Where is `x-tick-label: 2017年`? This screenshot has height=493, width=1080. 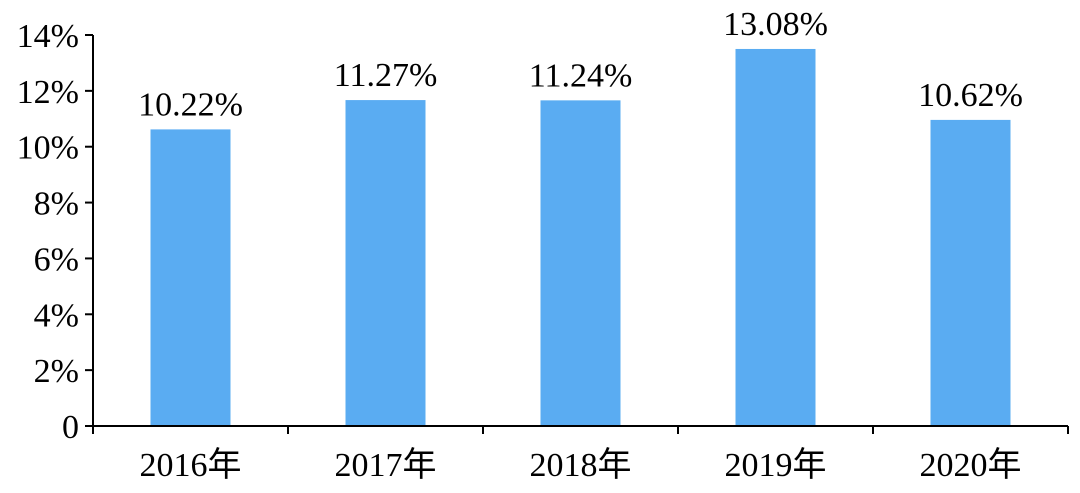 x-tick-label: 2017年 is located at coordinates (386, 465).